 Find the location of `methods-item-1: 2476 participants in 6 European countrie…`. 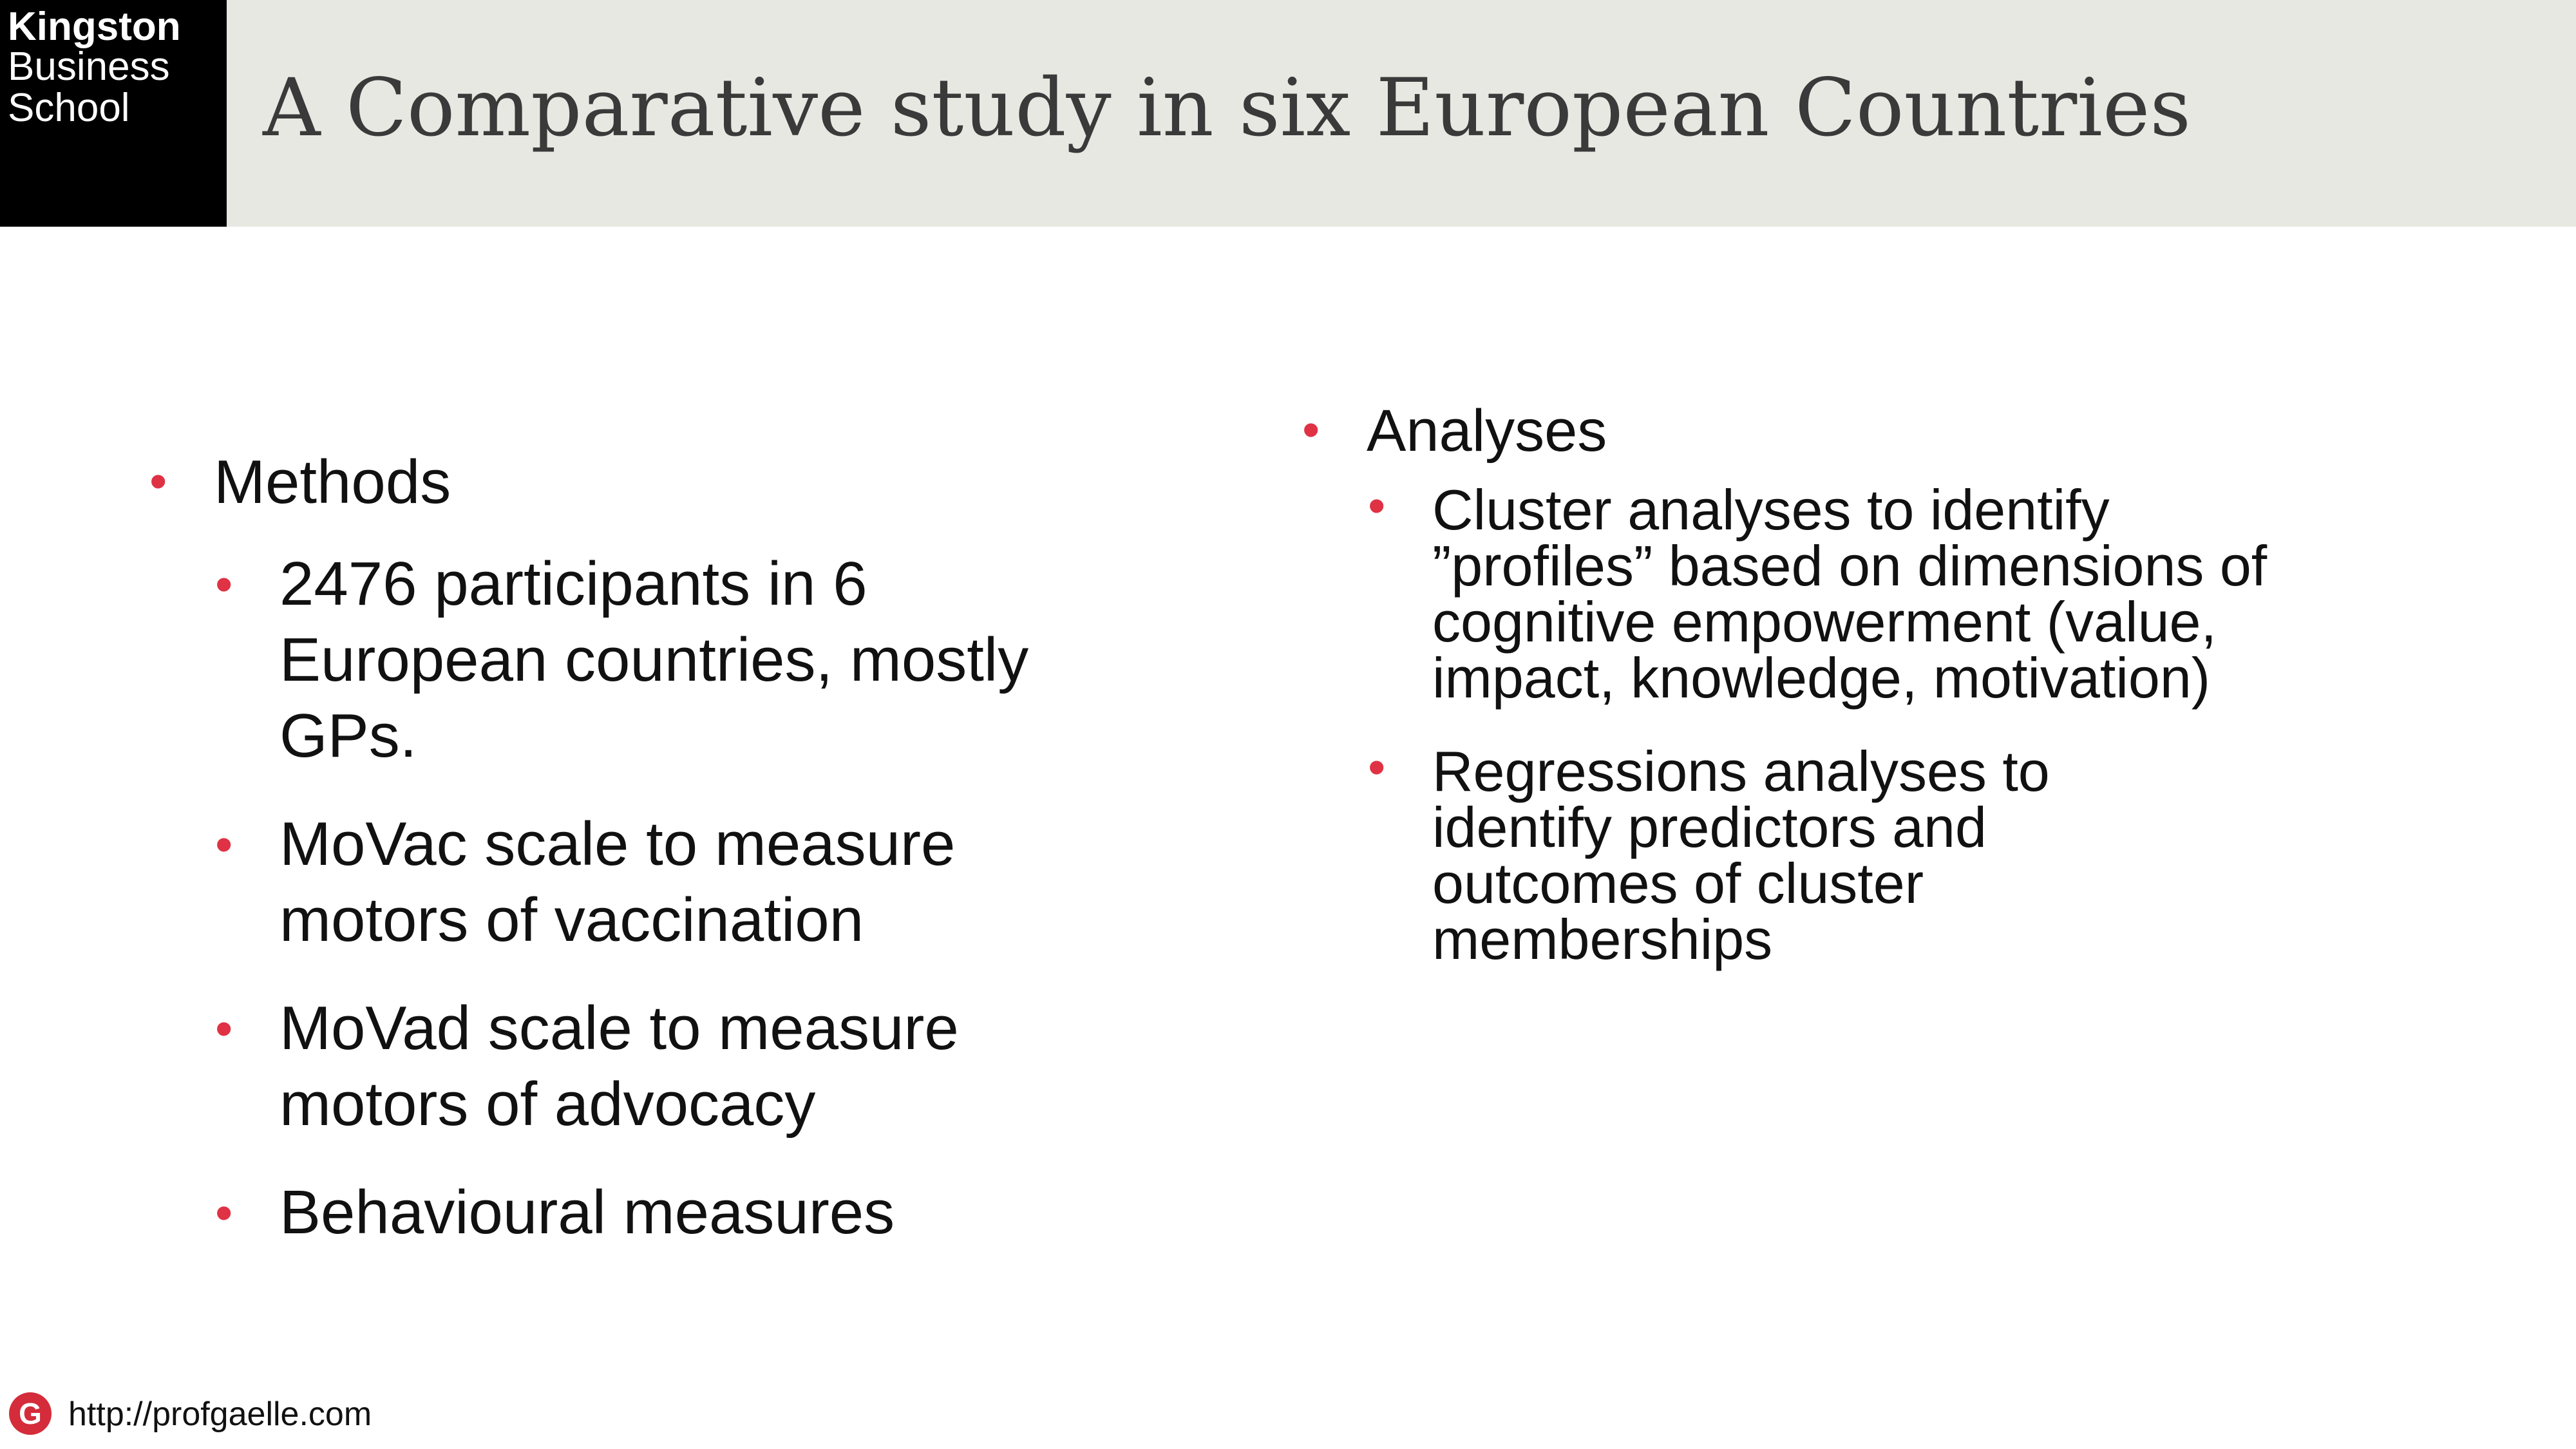

methods-item-1: 2476 participants in 6 European countrie… is located at coordinates (654, 659).